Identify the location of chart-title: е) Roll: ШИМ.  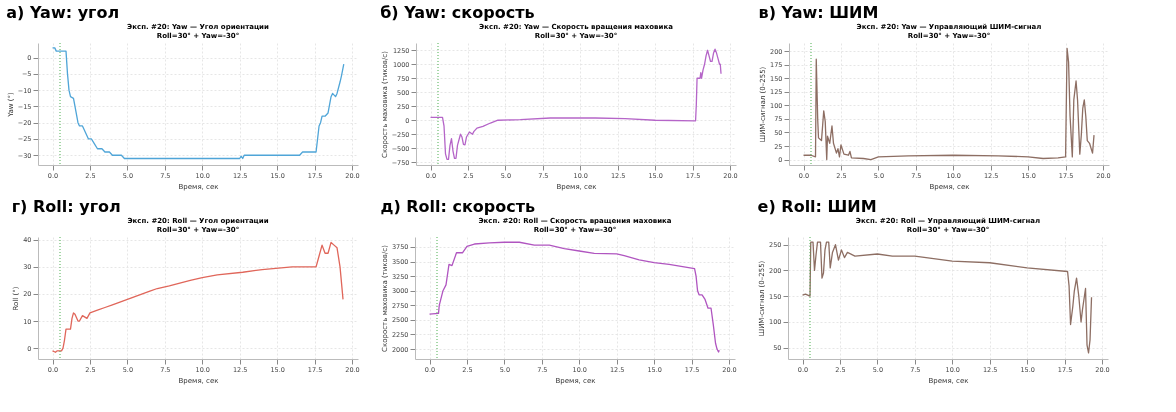
(817, 206).